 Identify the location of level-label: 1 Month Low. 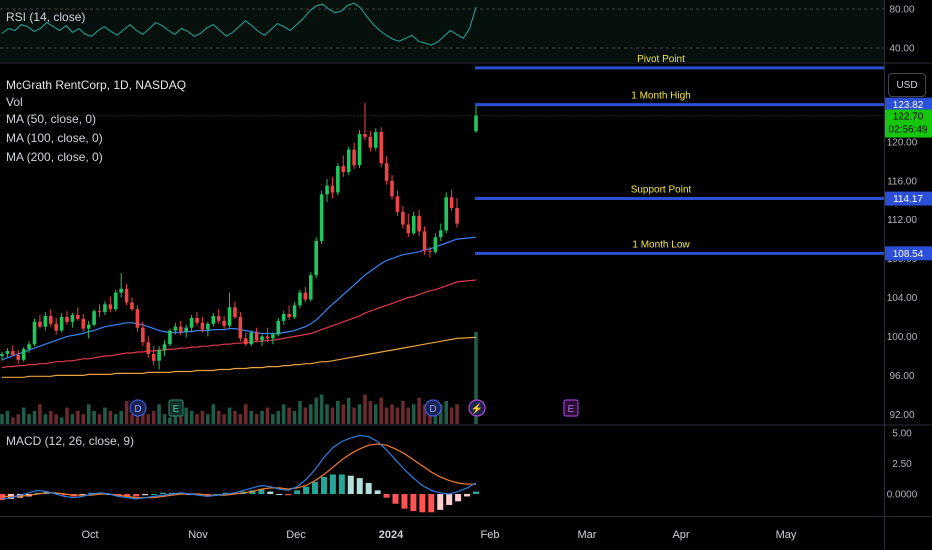
(661, 244).